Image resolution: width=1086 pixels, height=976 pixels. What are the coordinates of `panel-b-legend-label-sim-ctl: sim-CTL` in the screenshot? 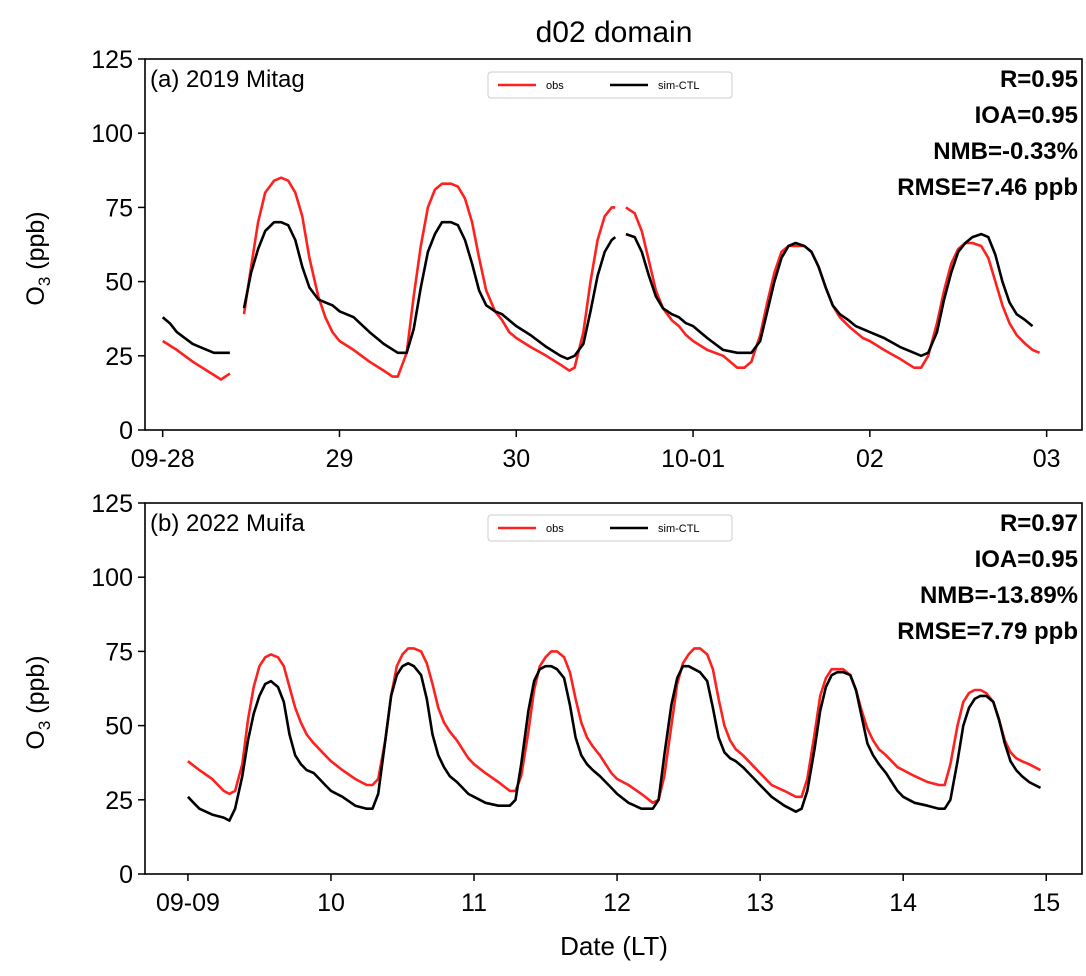 It's located at (679, 529).